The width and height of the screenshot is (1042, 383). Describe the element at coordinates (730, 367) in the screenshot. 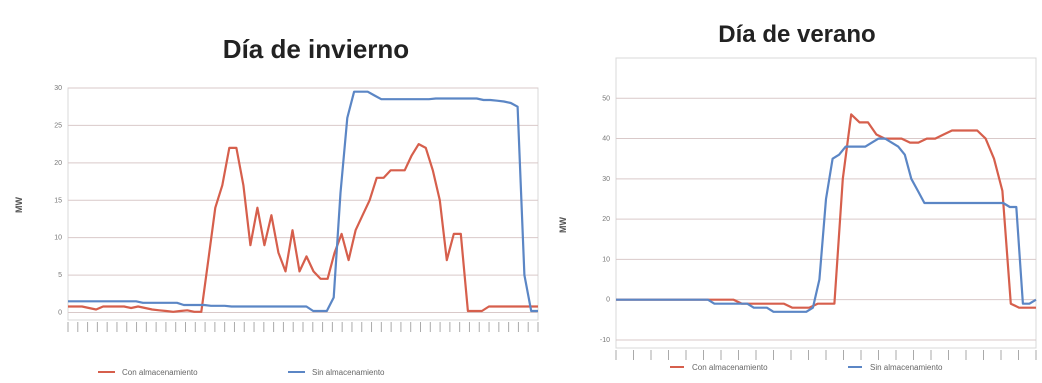

I see `summer-legend-con-label: Con almacenamiento` at that location.